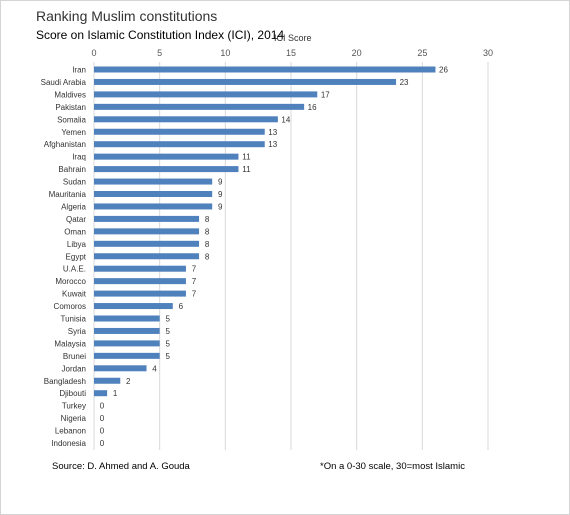  What do you see at coordinates (74, 406) in the screenshot?
I see `category-label: Turkey` at bounding box center [74, 406].